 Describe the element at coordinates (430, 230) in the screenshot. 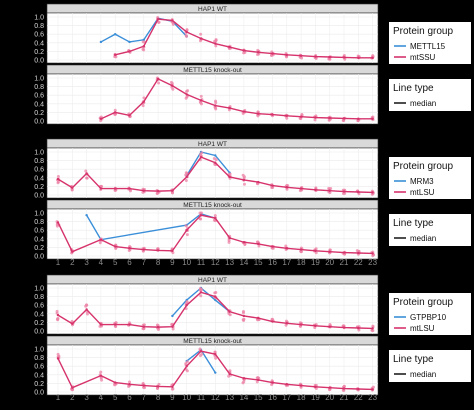

I see `legend-line-type` at that location.